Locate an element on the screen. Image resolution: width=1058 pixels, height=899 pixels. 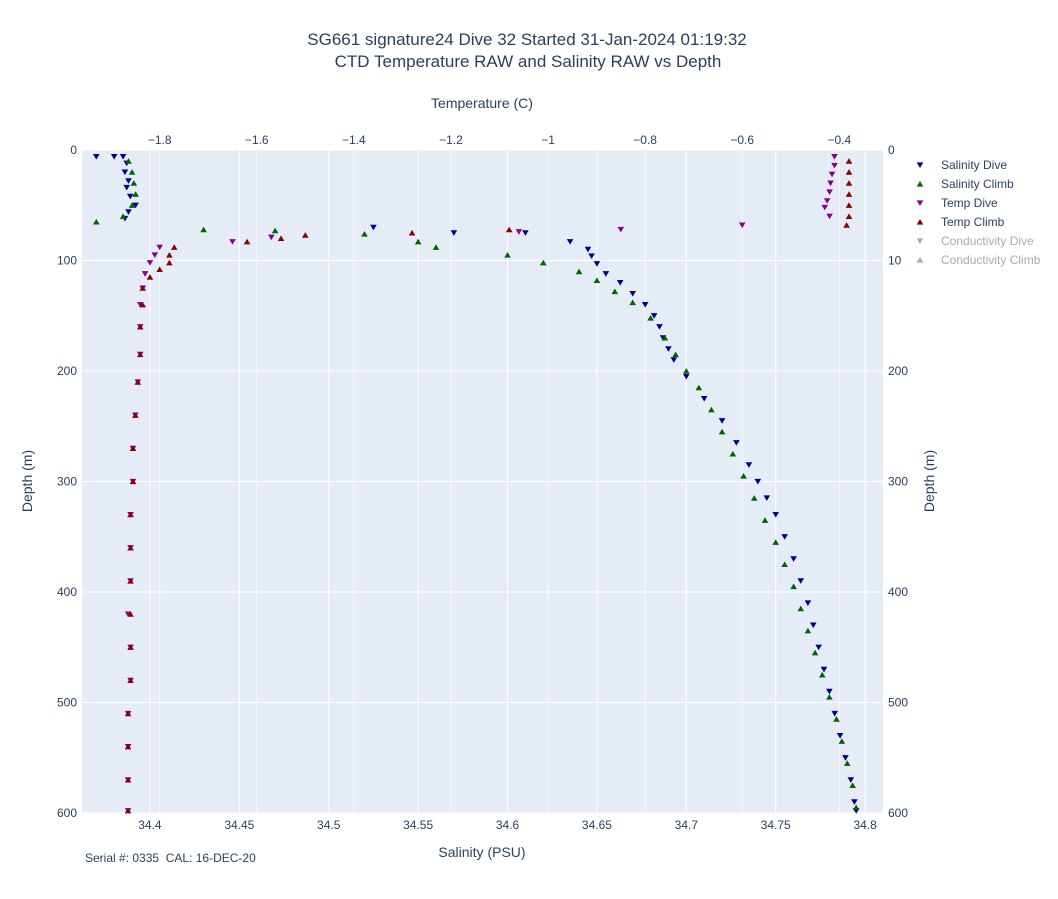
x-bottom-tick-label: 34.75 is located at coordinates (776, 825).